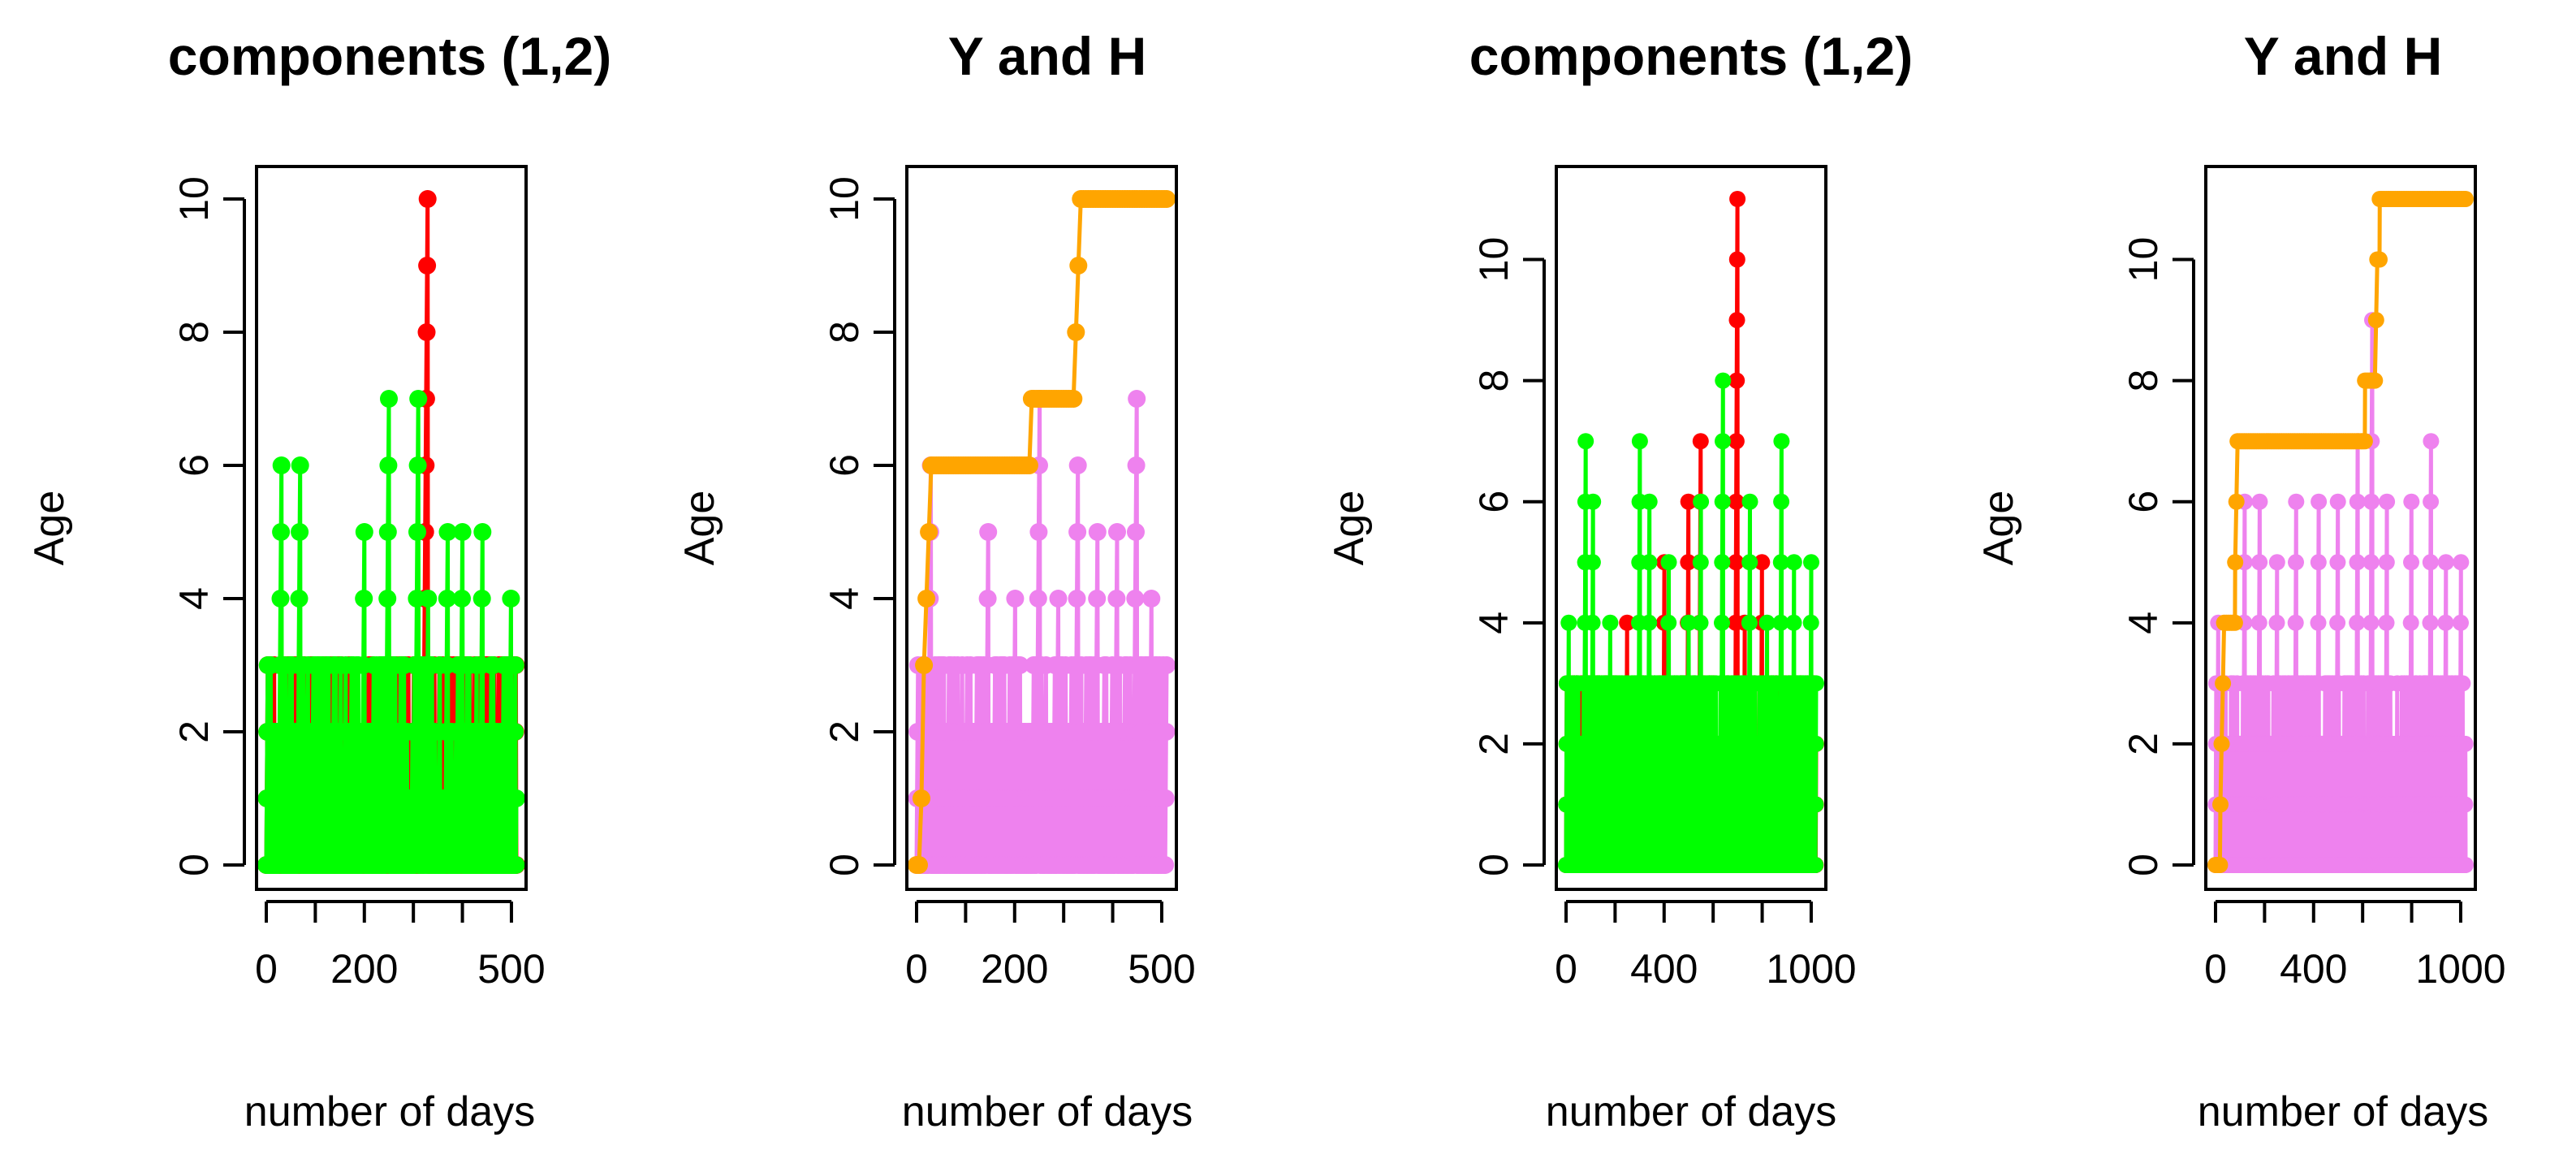 The width and height of the screenshot is (2576, 1159). Describe the element at coordinates (2215, 969) in the screenshot. I see `x-tick-label: 0` at that location.